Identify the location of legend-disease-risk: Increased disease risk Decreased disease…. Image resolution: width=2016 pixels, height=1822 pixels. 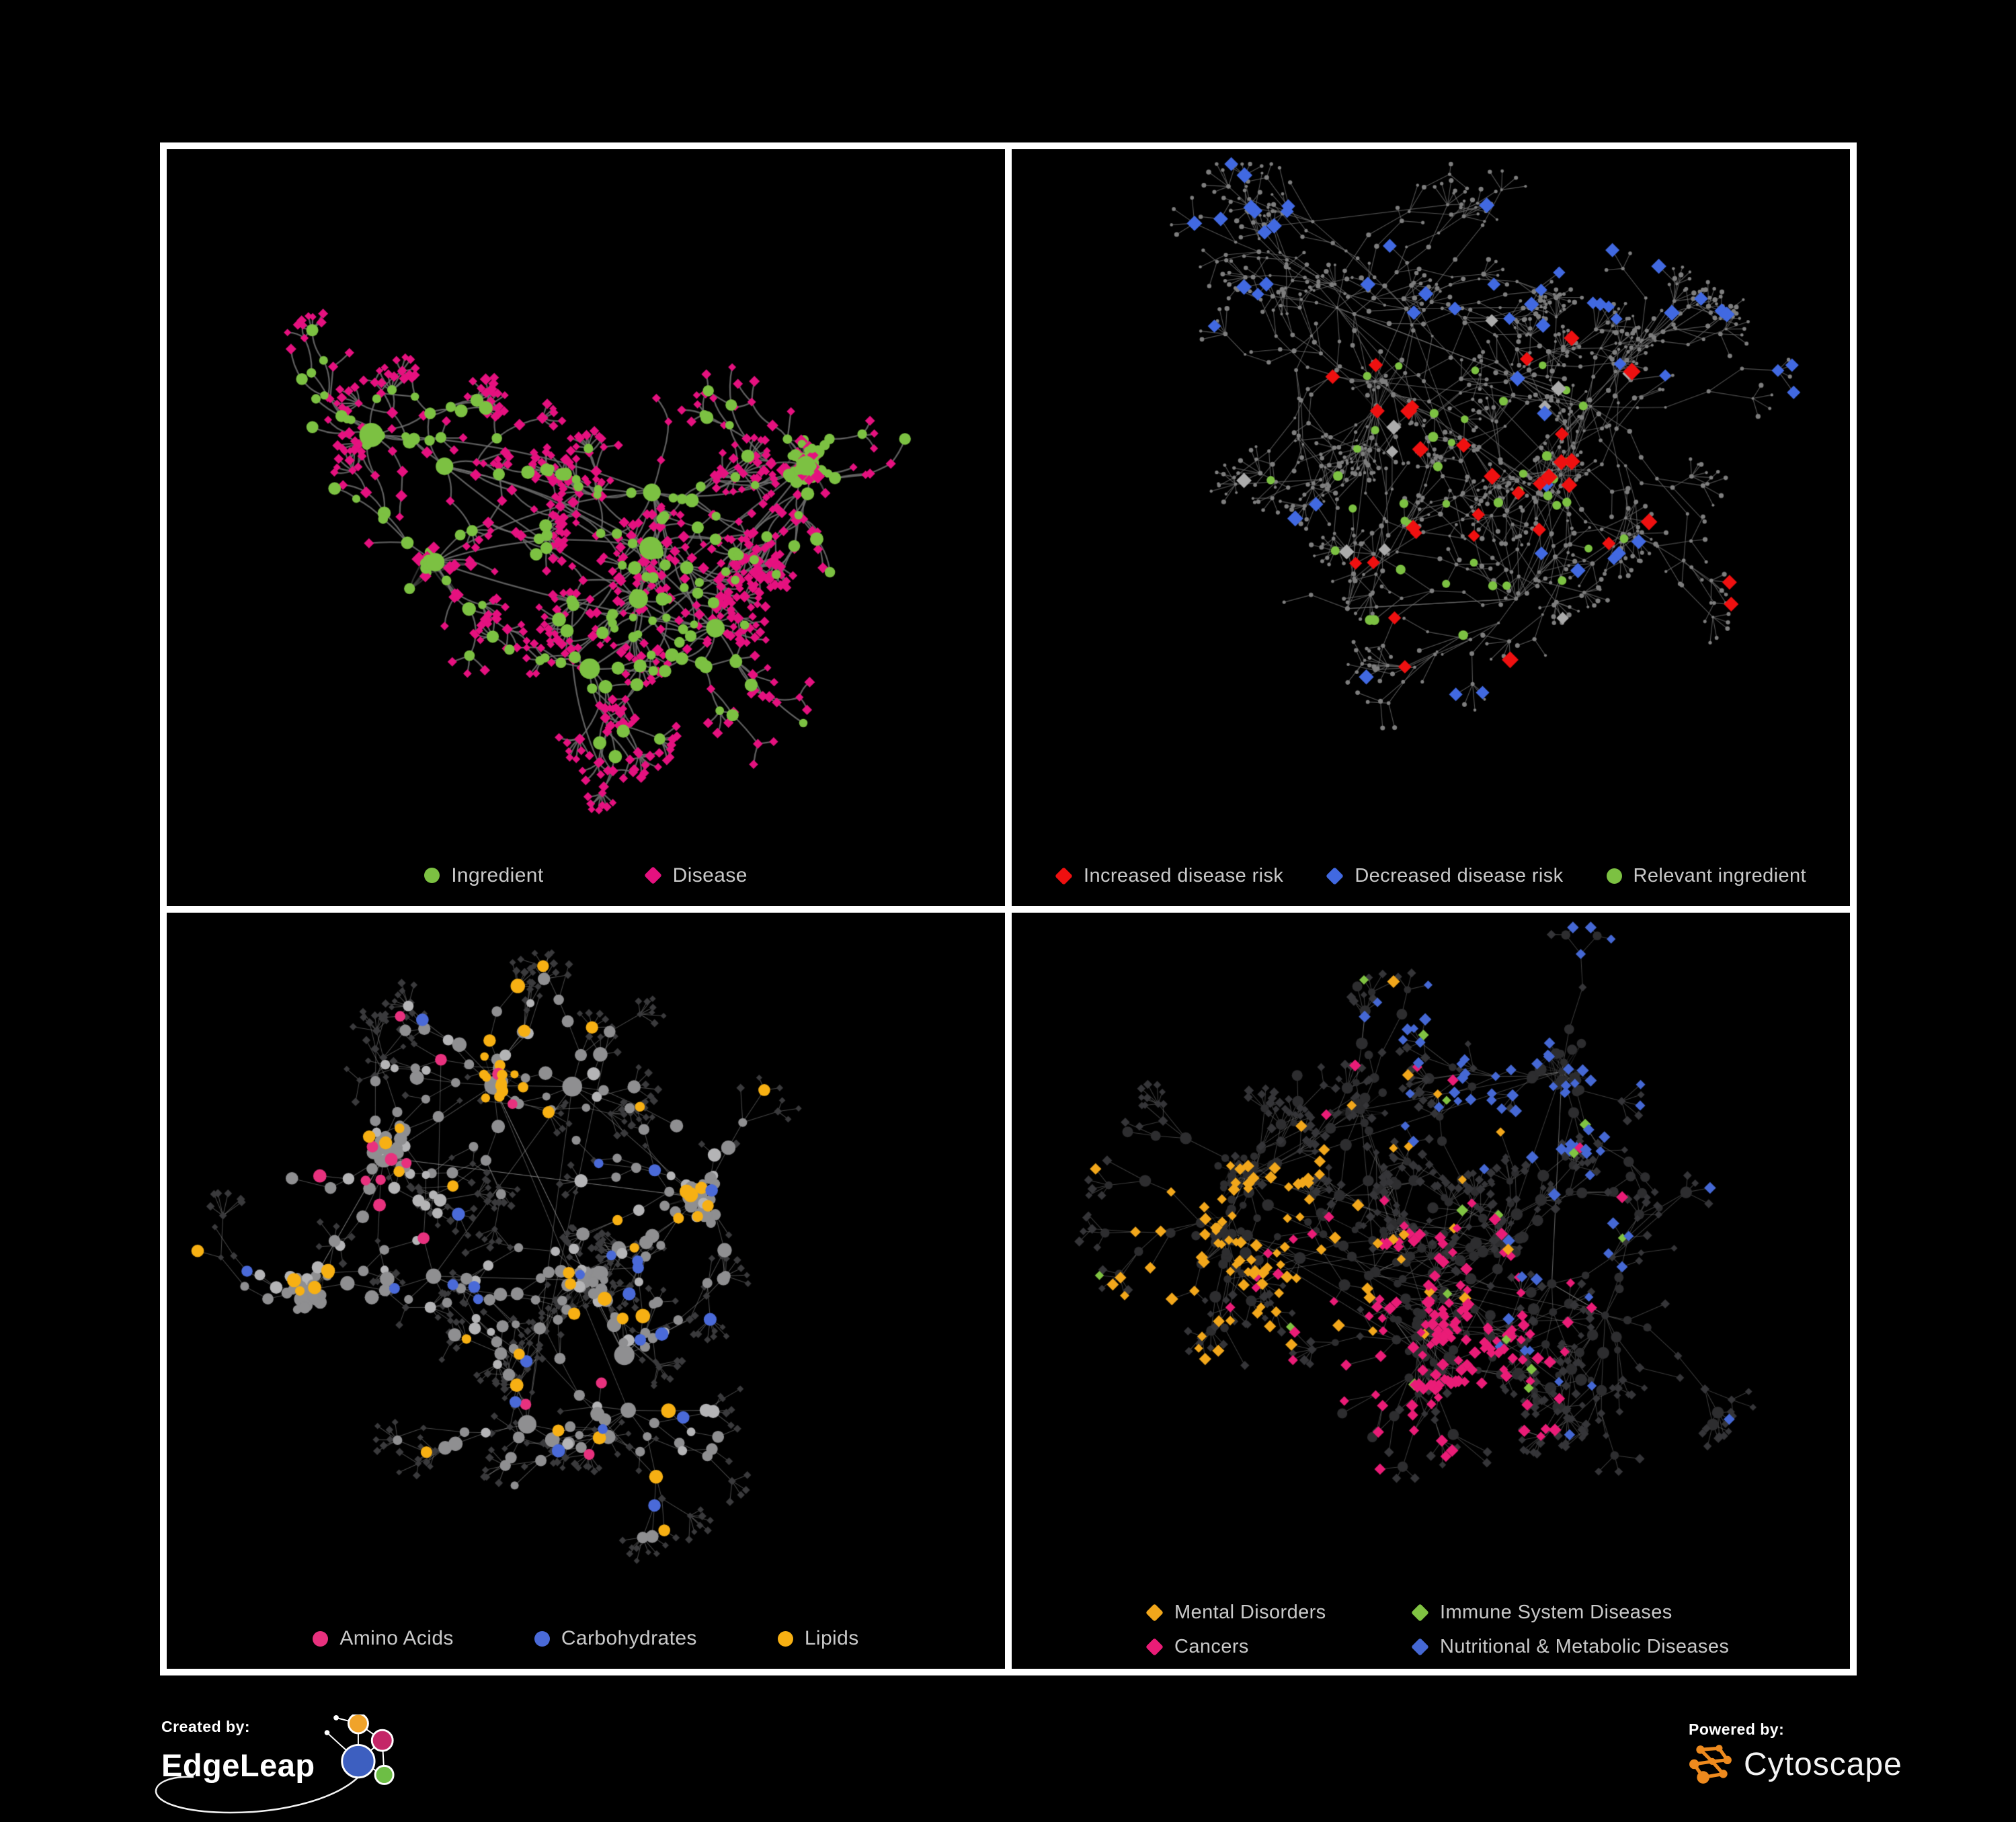
(1431, 876).